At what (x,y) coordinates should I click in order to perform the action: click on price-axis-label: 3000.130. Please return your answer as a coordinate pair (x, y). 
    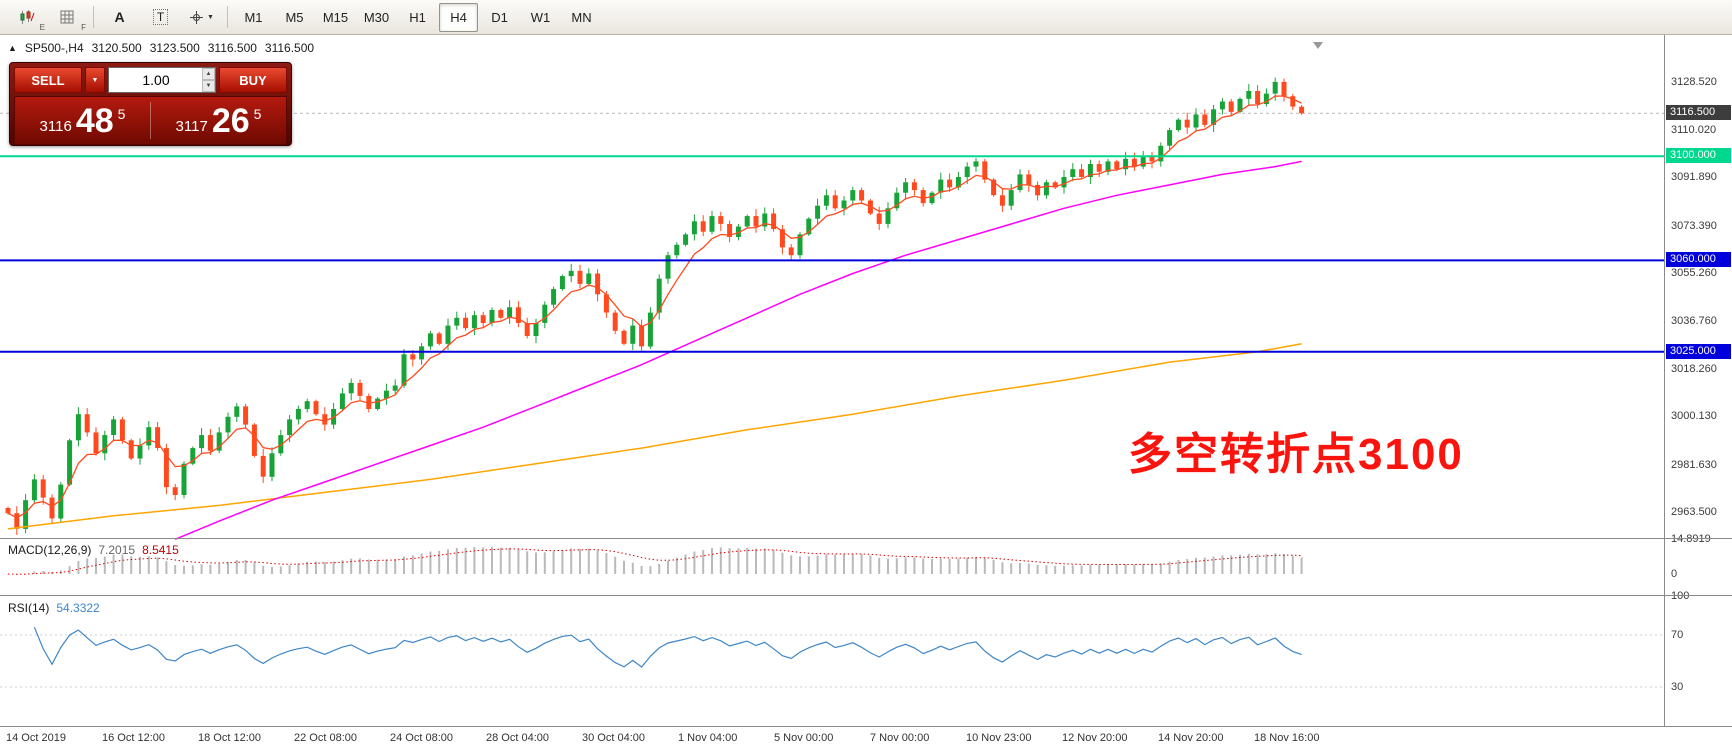
    Looking at the image, I should click on (1694, 416).